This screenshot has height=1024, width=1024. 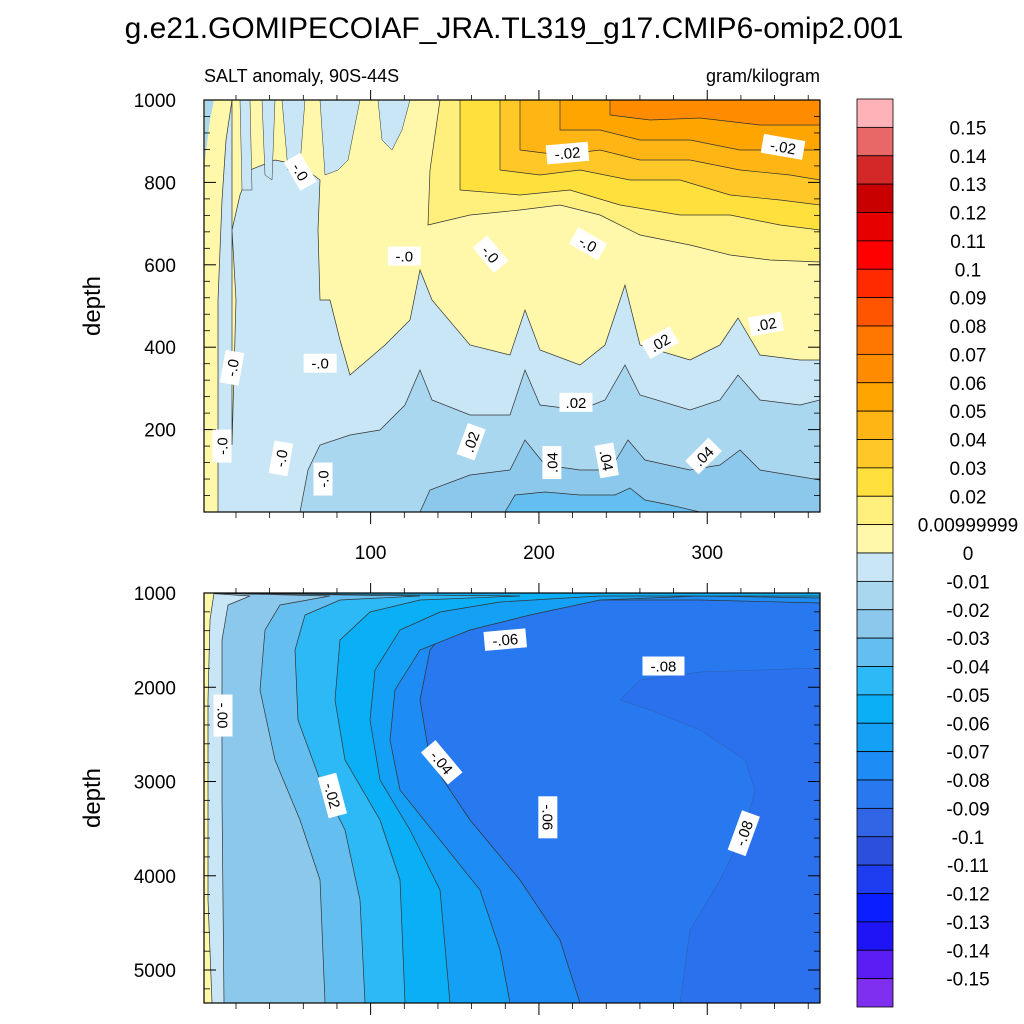 What do you see at coordinates (155, 688) in the screenshot?
I see `y-tick-label: 2000` at bounding box center [155, 688].